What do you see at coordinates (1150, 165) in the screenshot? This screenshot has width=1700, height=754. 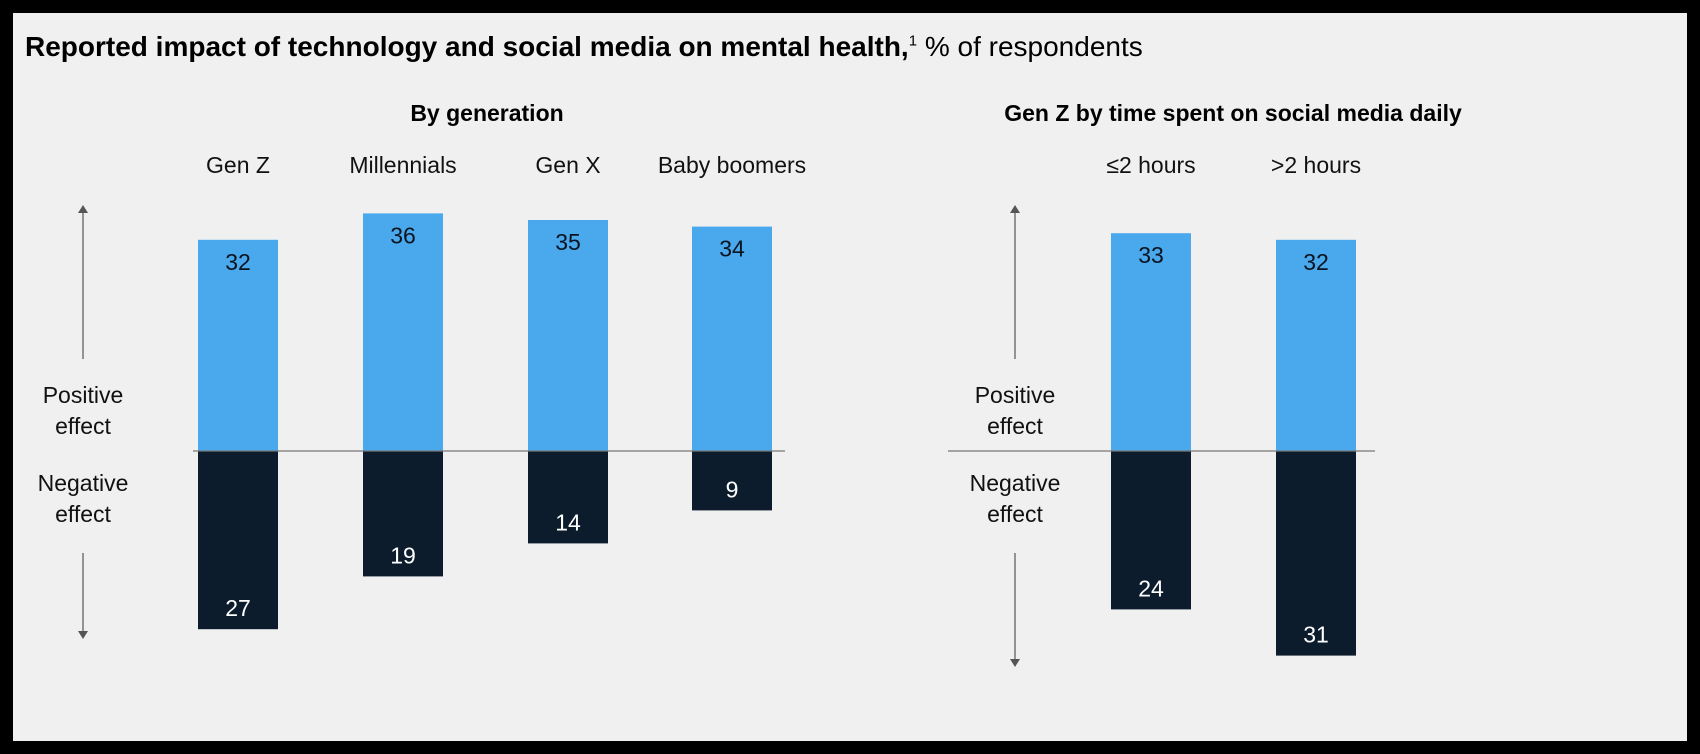 I see `category-label: ≤2 hours` at bounding box center [1150, 165].